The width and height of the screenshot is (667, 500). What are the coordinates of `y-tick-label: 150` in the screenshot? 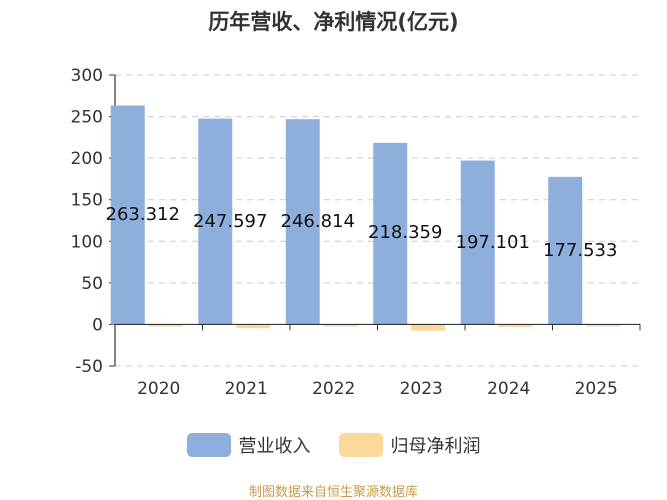 It's located at (87, 201).